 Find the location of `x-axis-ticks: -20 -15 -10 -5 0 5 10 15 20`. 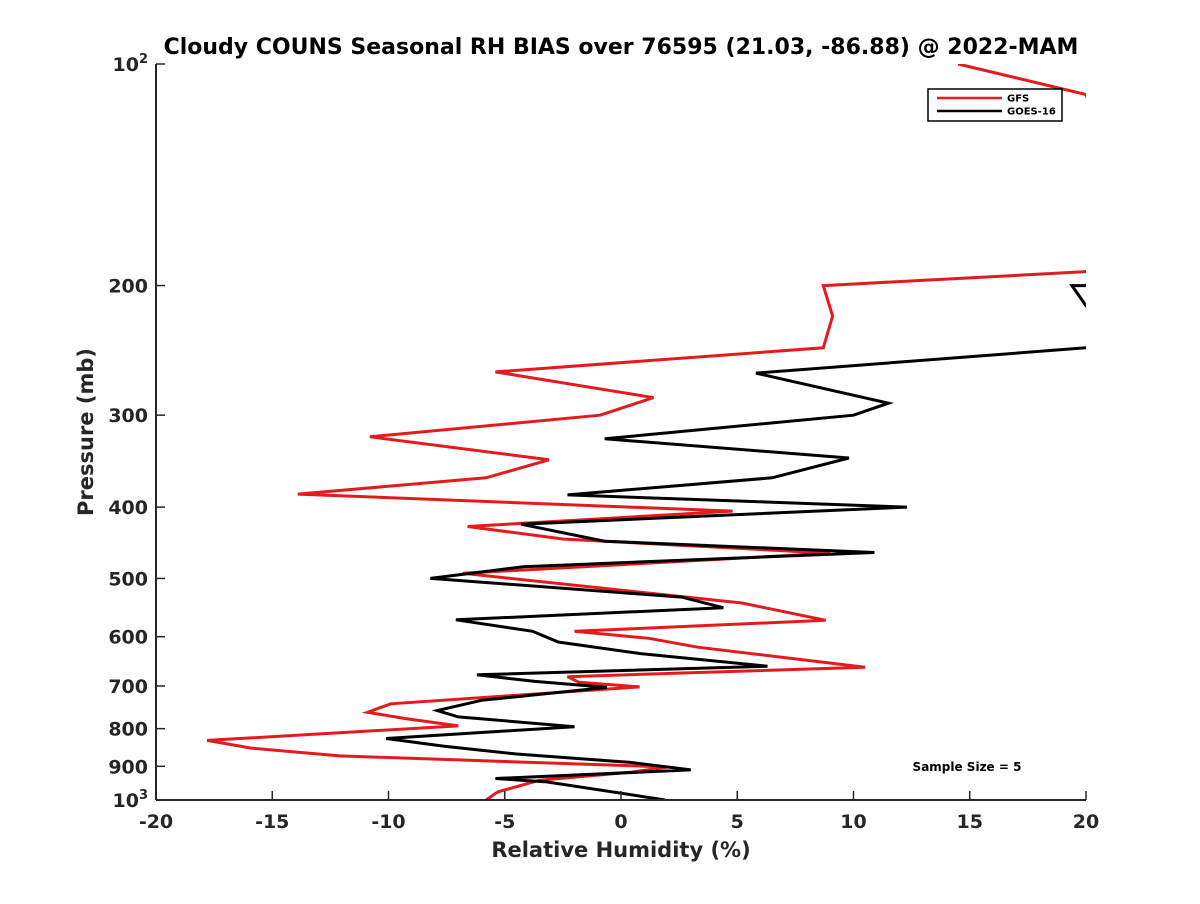

x-axis-ticks: -20 -15 -10 -5 0 5 10 15 20 is located at coordinates (619, 812).